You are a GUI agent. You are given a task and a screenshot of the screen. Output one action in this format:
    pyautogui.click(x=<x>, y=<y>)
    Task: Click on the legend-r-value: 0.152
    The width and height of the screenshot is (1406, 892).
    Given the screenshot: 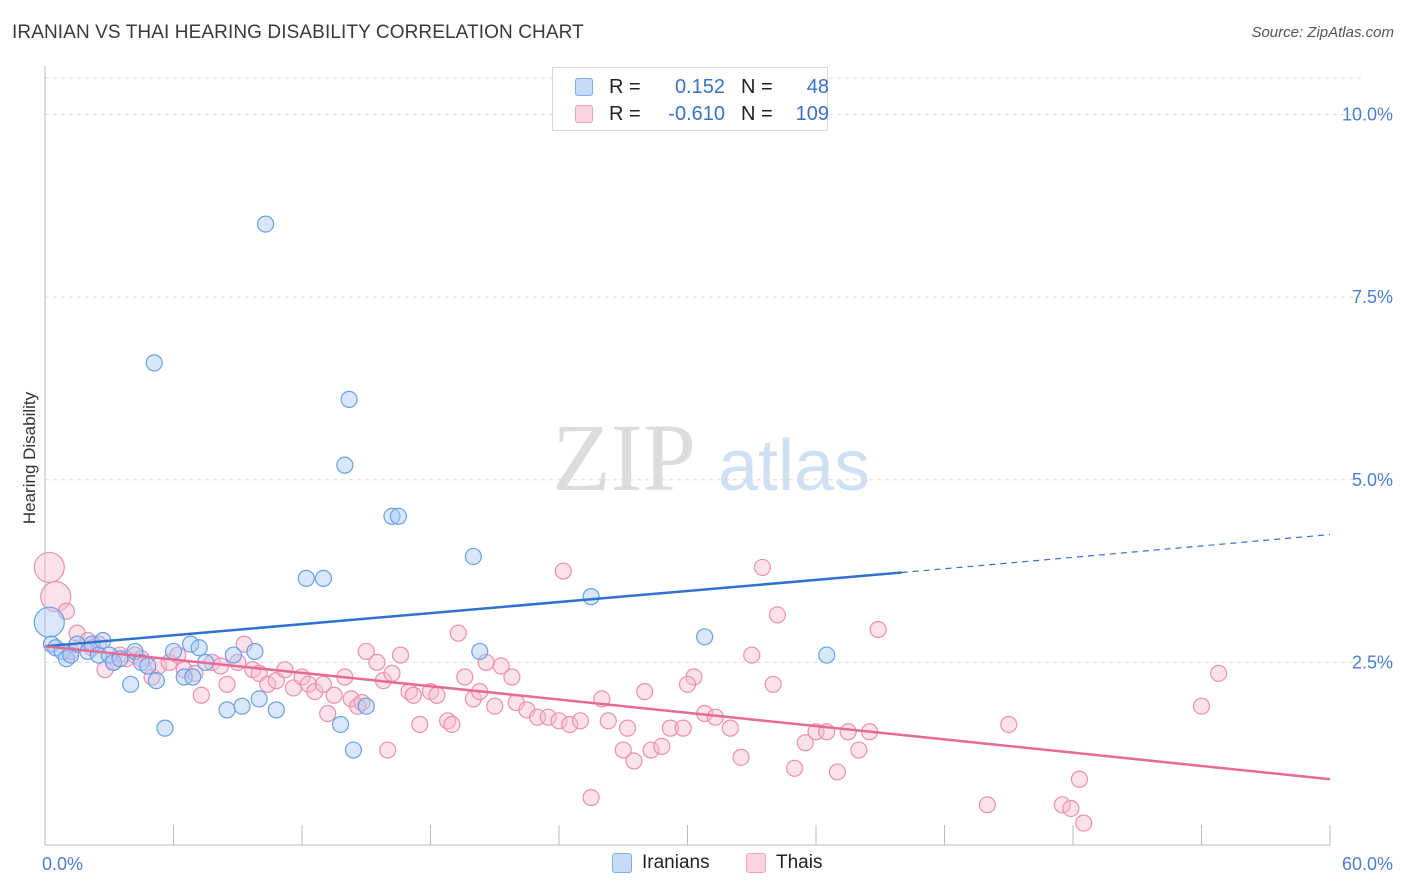 What is the action you would take?
    pyautogui.click(x=699, y=86)
    